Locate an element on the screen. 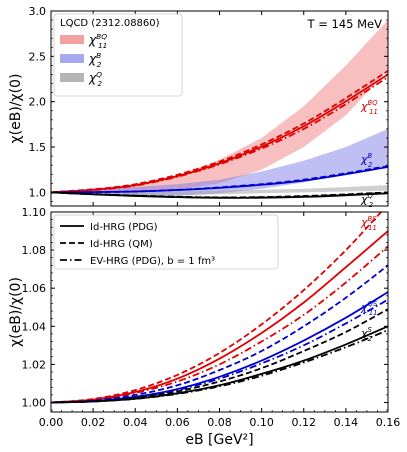  top-legend-title: LQCD (2312.08860) is located at coordinates (110, 23).